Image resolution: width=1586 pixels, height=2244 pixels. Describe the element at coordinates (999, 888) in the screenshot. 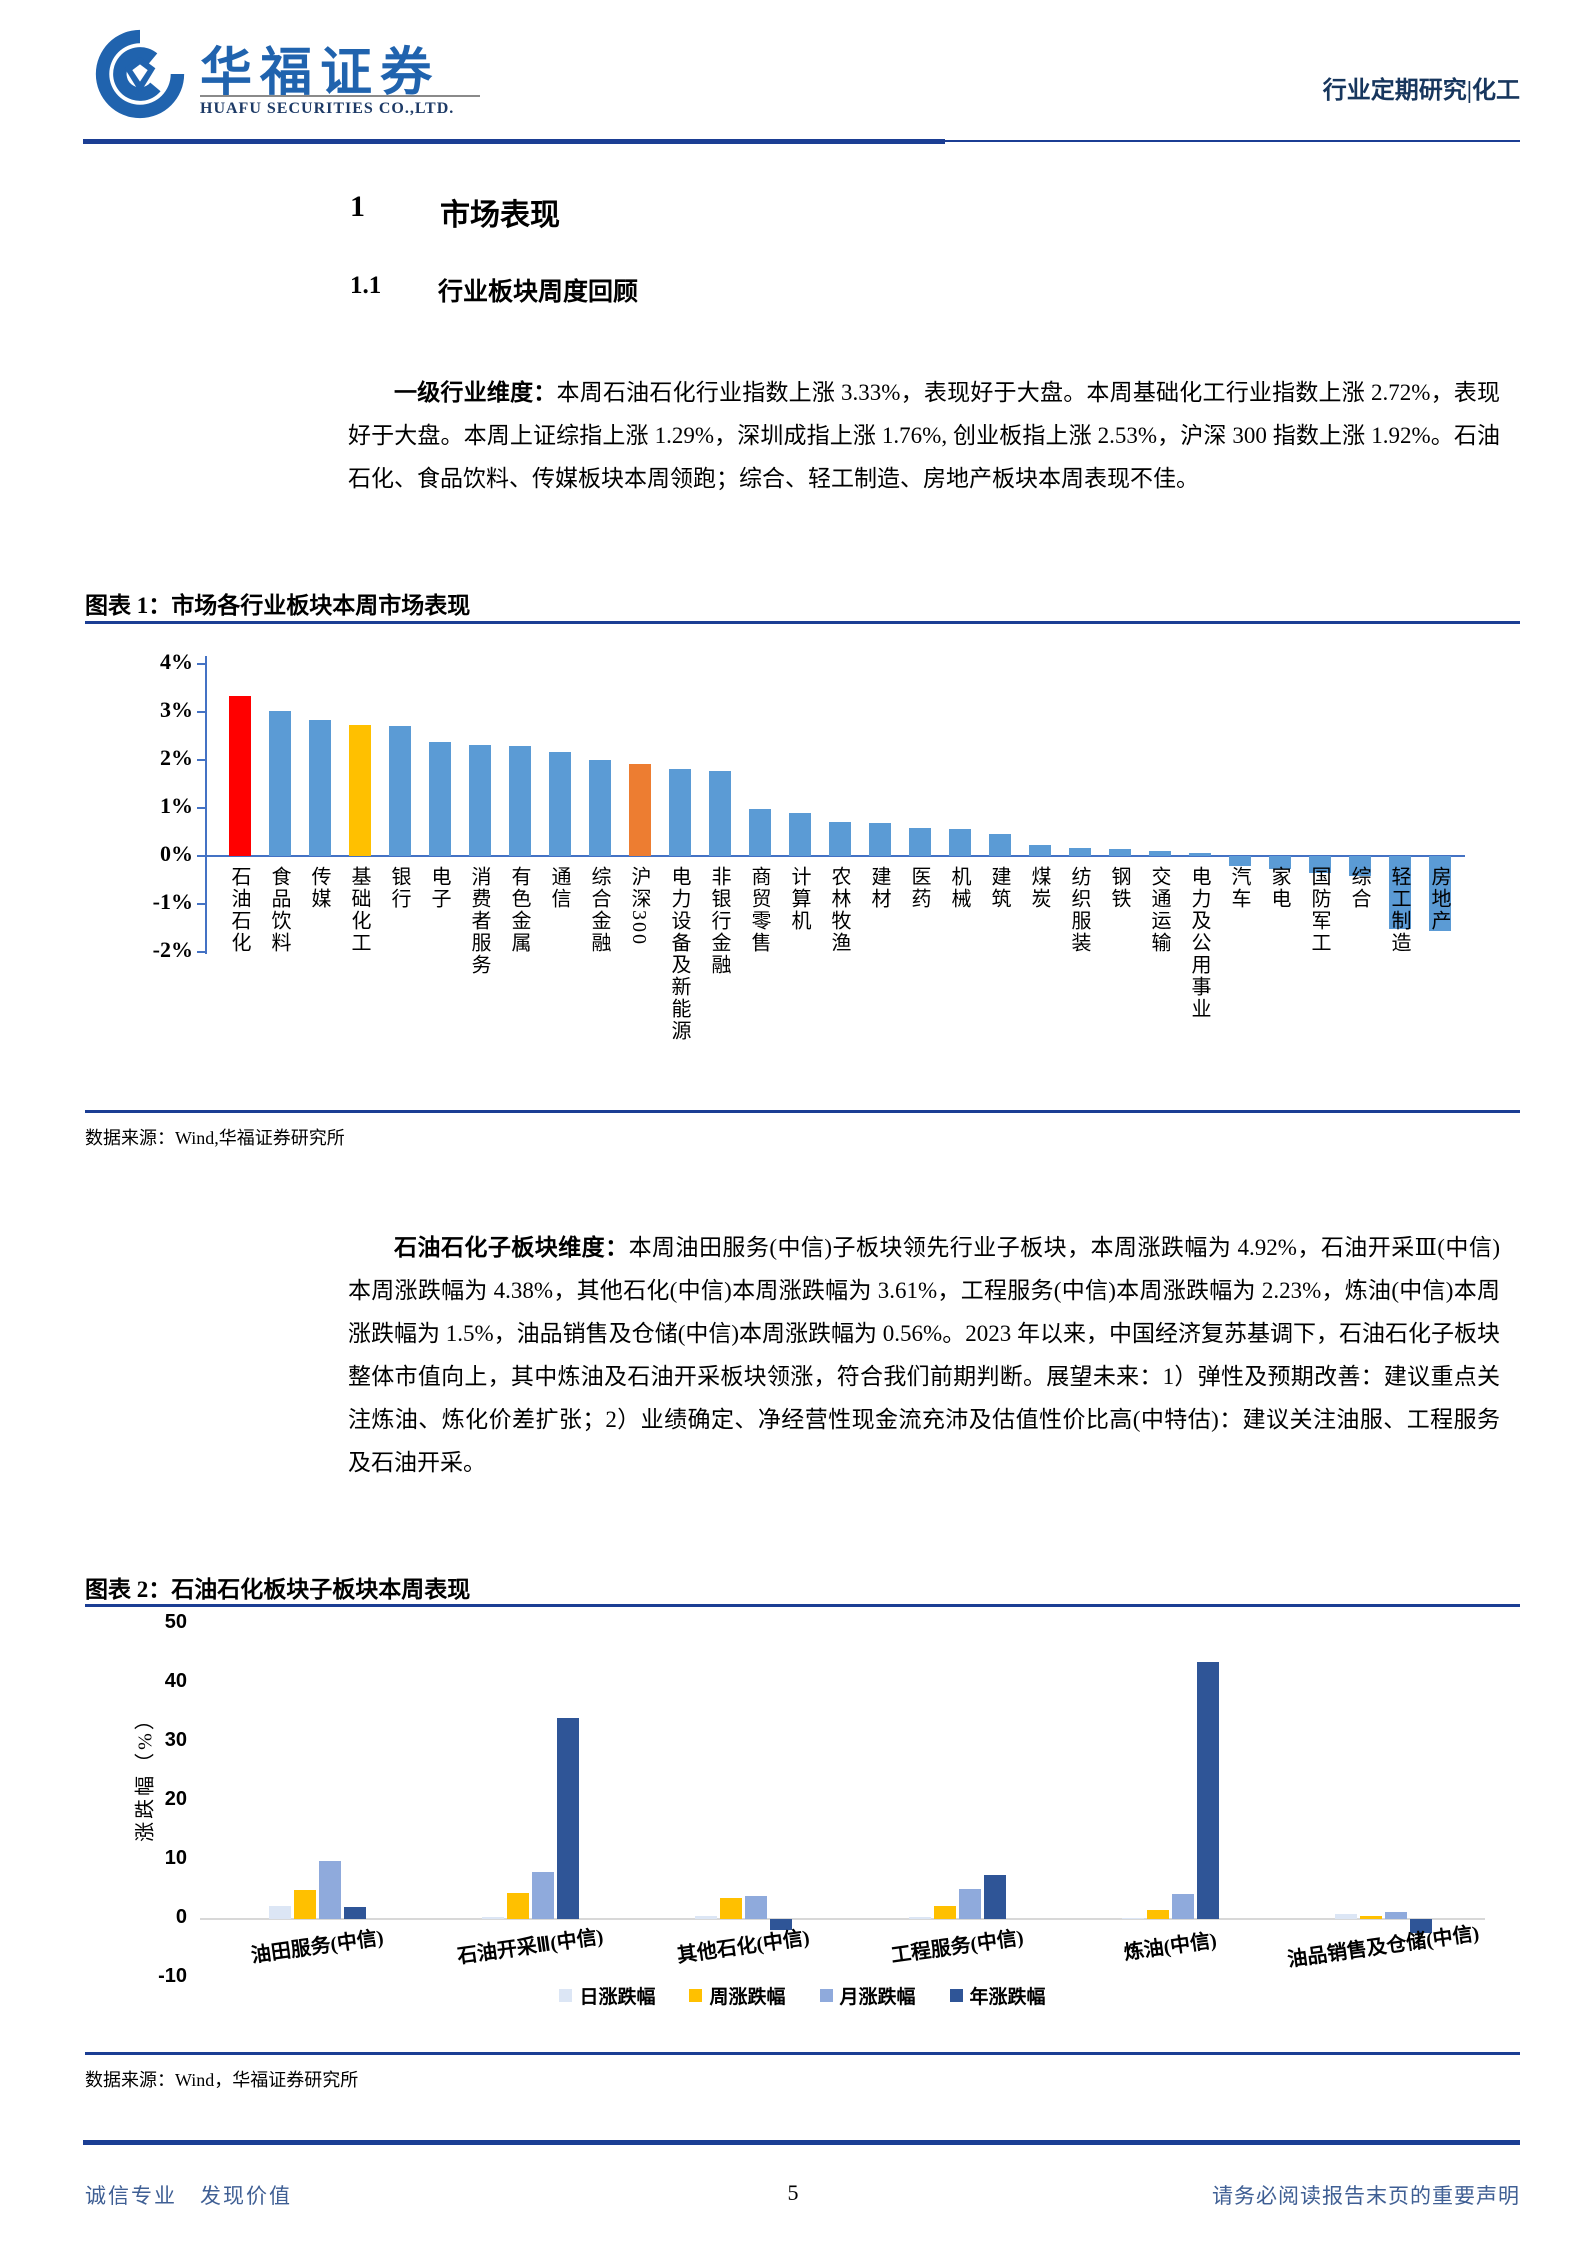

I see `bar-label-建筑: 建筑` at that location.